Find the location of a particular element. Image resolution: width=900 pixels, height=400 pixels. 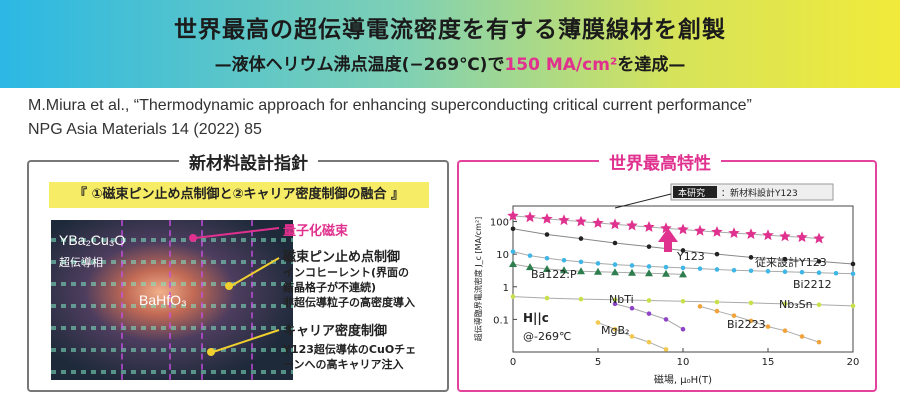

legend-label: 本研究 is located at coordinates (691, 193).